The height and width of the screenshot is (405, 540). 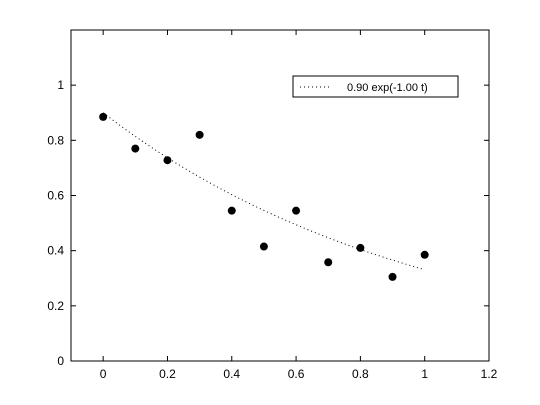 I want to click on x-tick-label: 0.8, so click(x=360, y=374).